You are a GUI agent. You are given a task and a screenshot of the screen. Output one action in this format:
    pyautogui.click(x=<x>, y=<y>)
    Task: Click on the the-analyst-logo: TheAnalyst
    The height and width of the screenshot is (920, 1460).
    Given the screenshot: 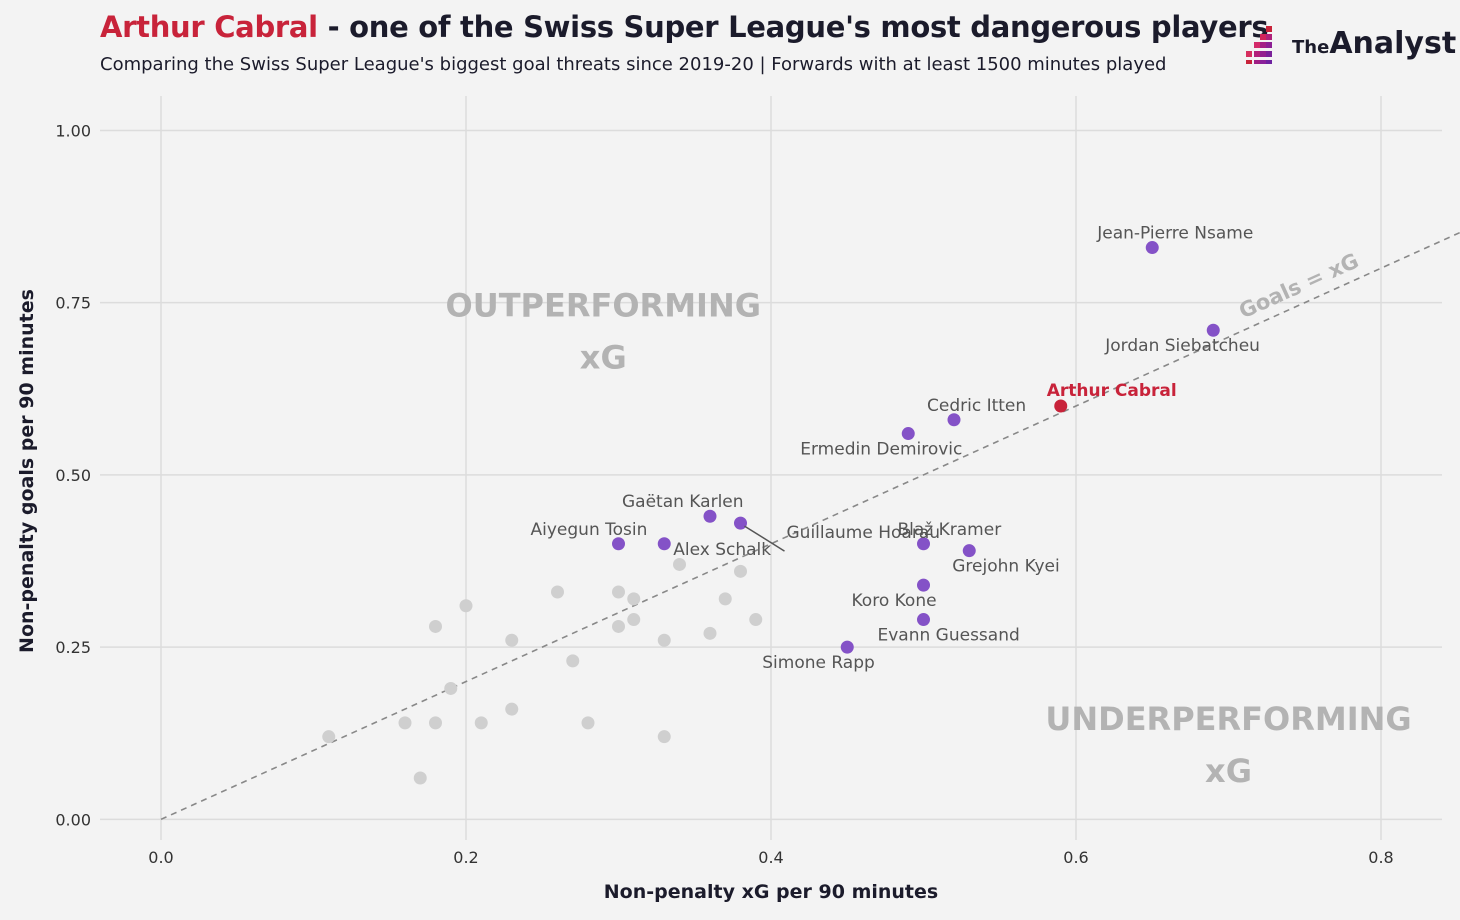 What is the action you would take?
    pyautogui.click(x=1350, y=46)
    